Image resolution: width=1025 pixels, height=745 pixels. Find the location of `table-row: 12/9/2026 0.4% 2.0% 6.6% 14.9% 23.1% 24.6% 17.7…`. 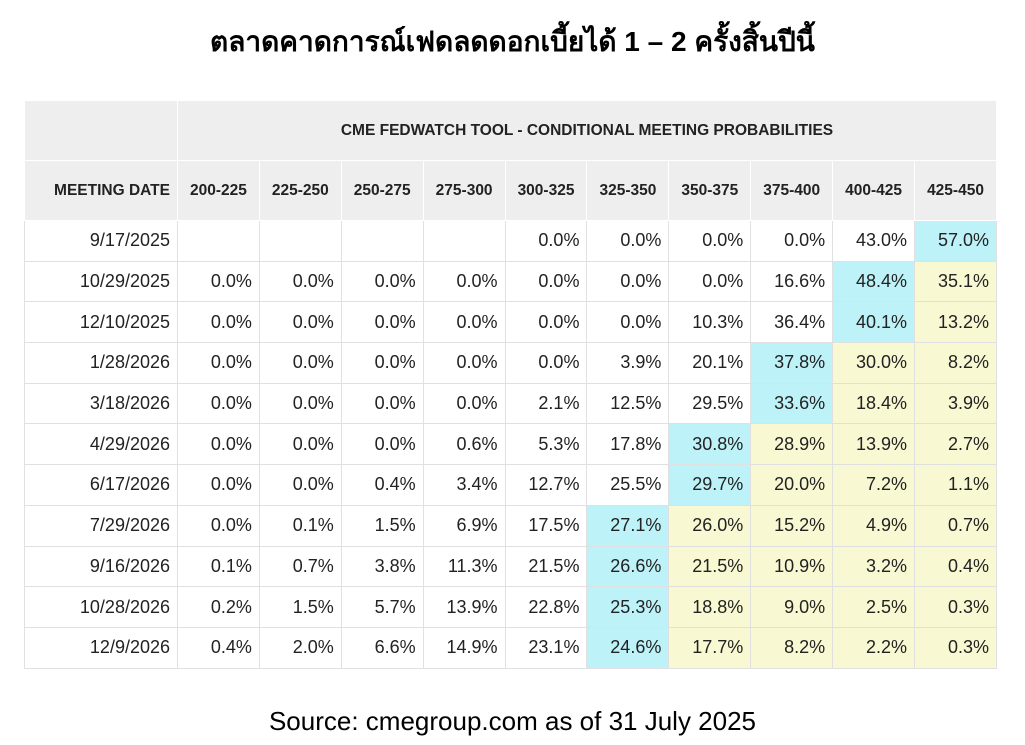

table-row: 12/9/2026 0.4% 2.0% 6.6% 14.9% 23.1% 24.6% 17.7… is located at coordinates (510, 647).